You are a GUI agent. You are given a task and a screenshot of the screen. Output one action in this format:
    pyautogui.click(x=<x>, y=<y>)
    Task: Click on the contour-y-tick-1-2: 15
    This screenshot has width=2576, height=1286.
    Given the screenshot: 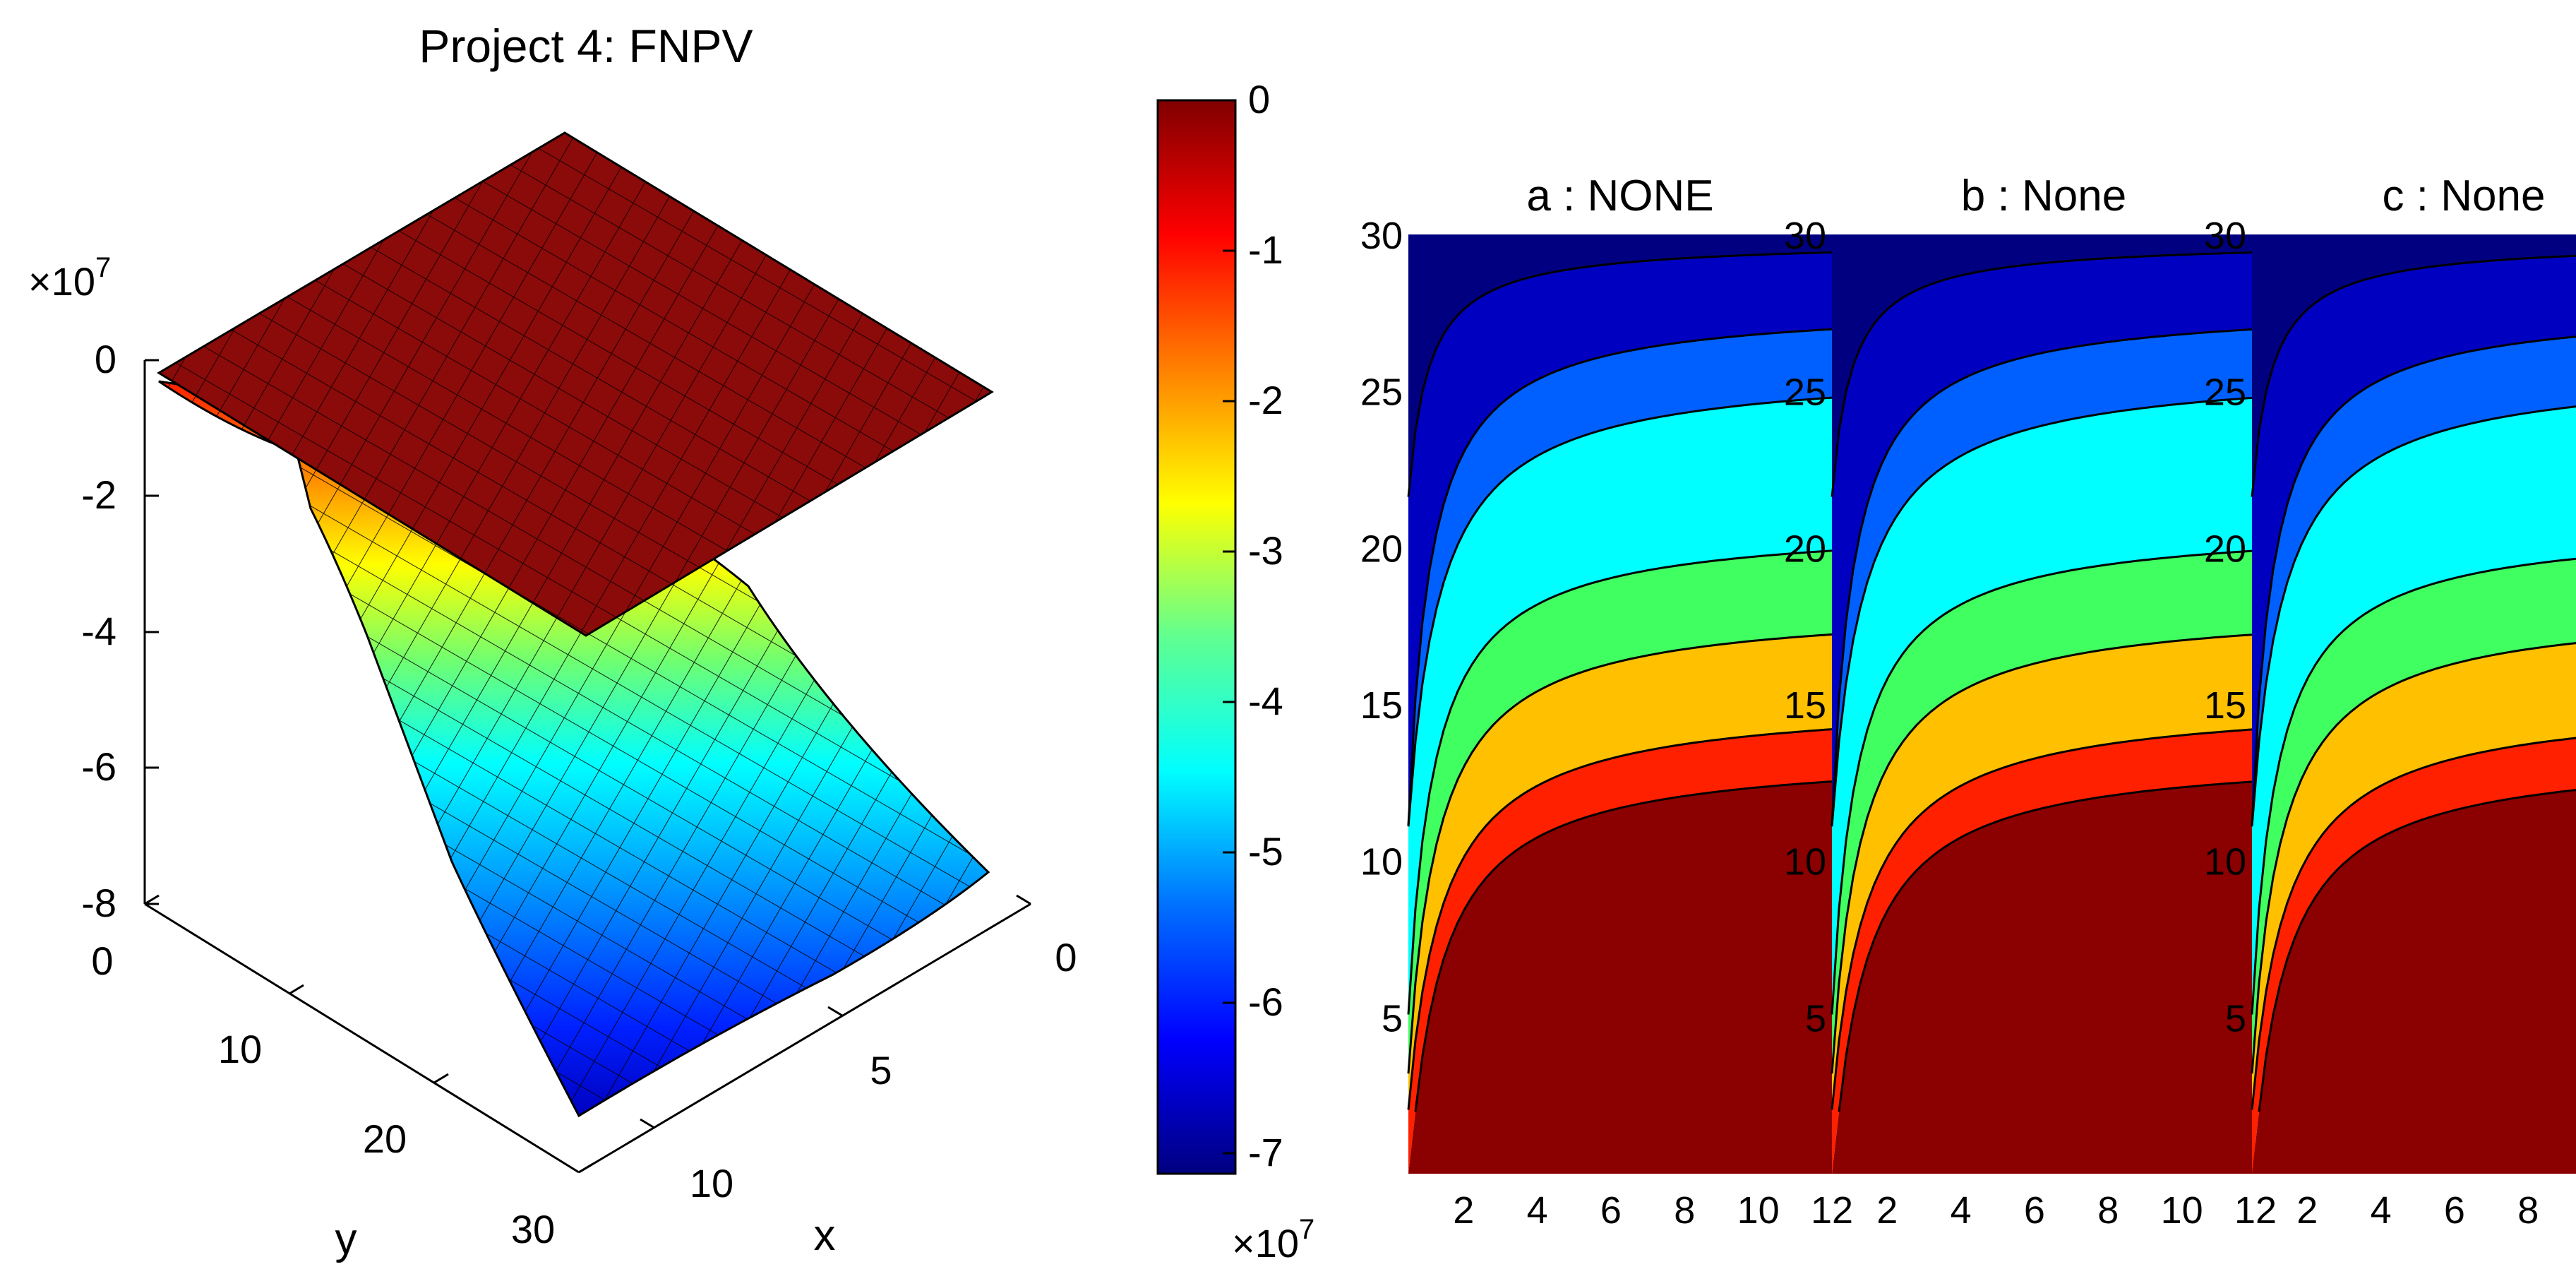 What is the action you would take?
    pyautogui.click(x=1805, y=705)
    